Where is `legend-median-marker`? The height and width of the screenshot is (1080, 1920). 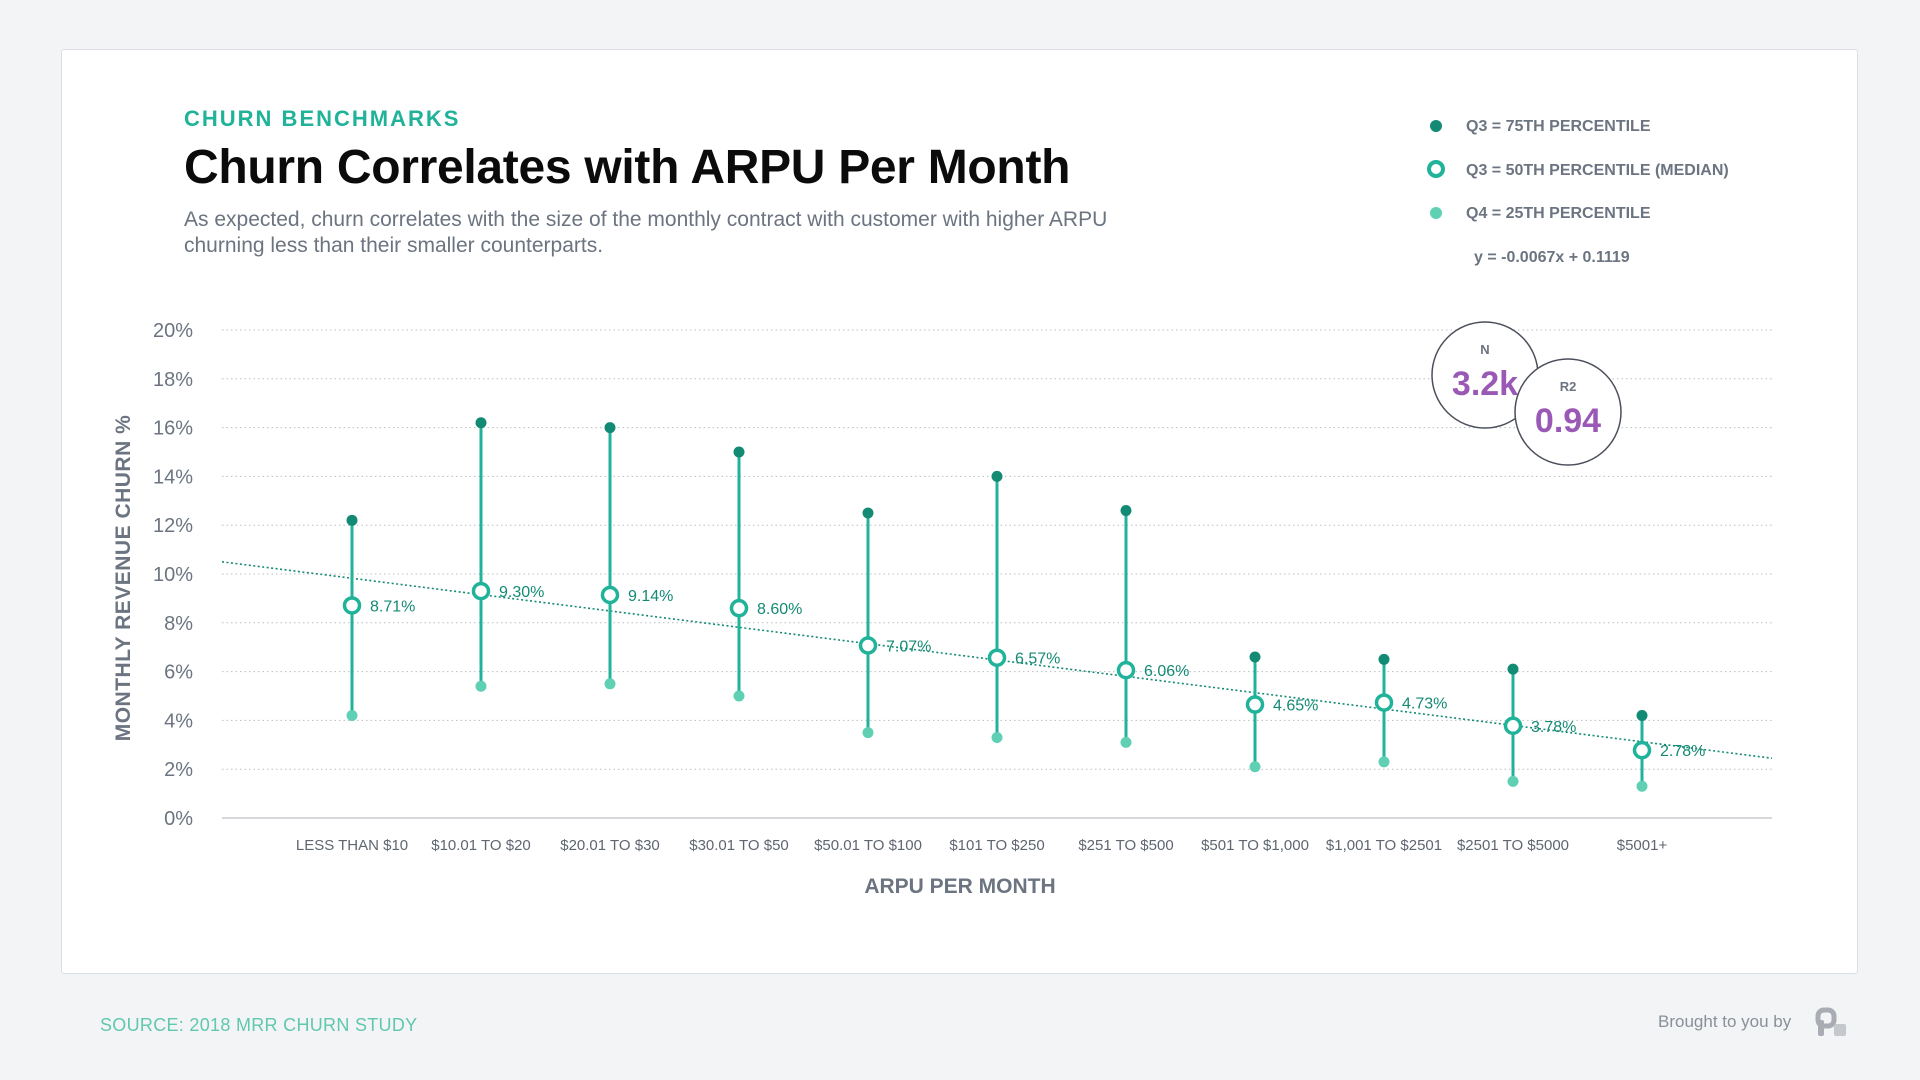 legend-median-marker is located at coordinates (1436, 169).